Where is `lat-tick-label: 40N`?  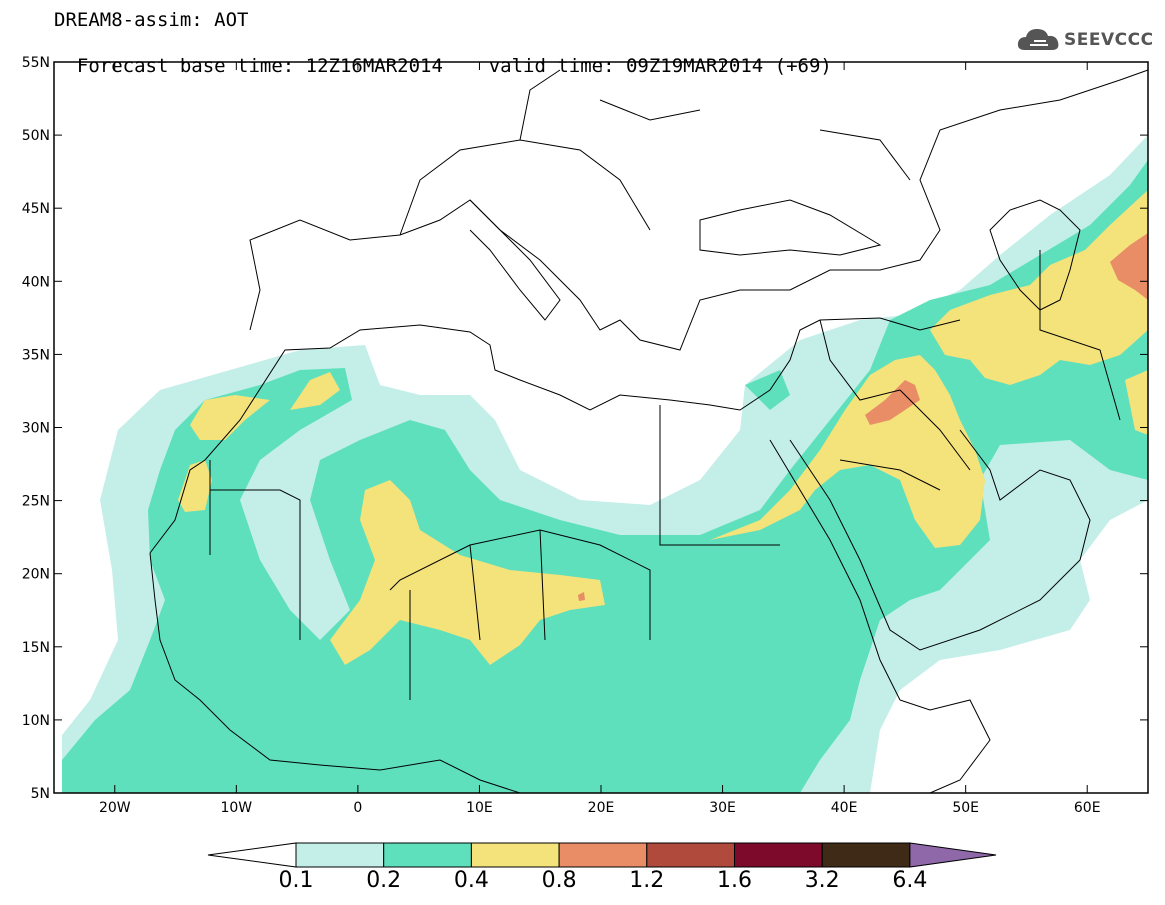 lat-tick-label: 40N is located at coordinates (36, 282).